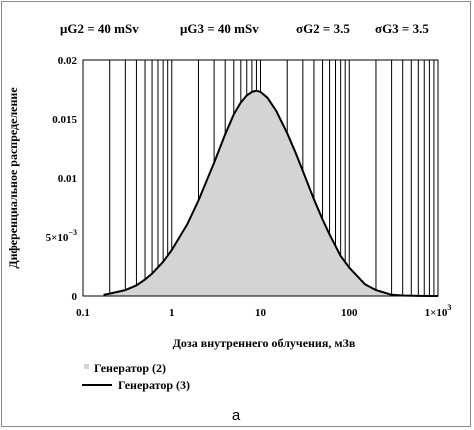  What do you see at coordinates (64, 120) in the screenshot?
I see `y-tick-label: 0.015` at bounding box center [64, 120].